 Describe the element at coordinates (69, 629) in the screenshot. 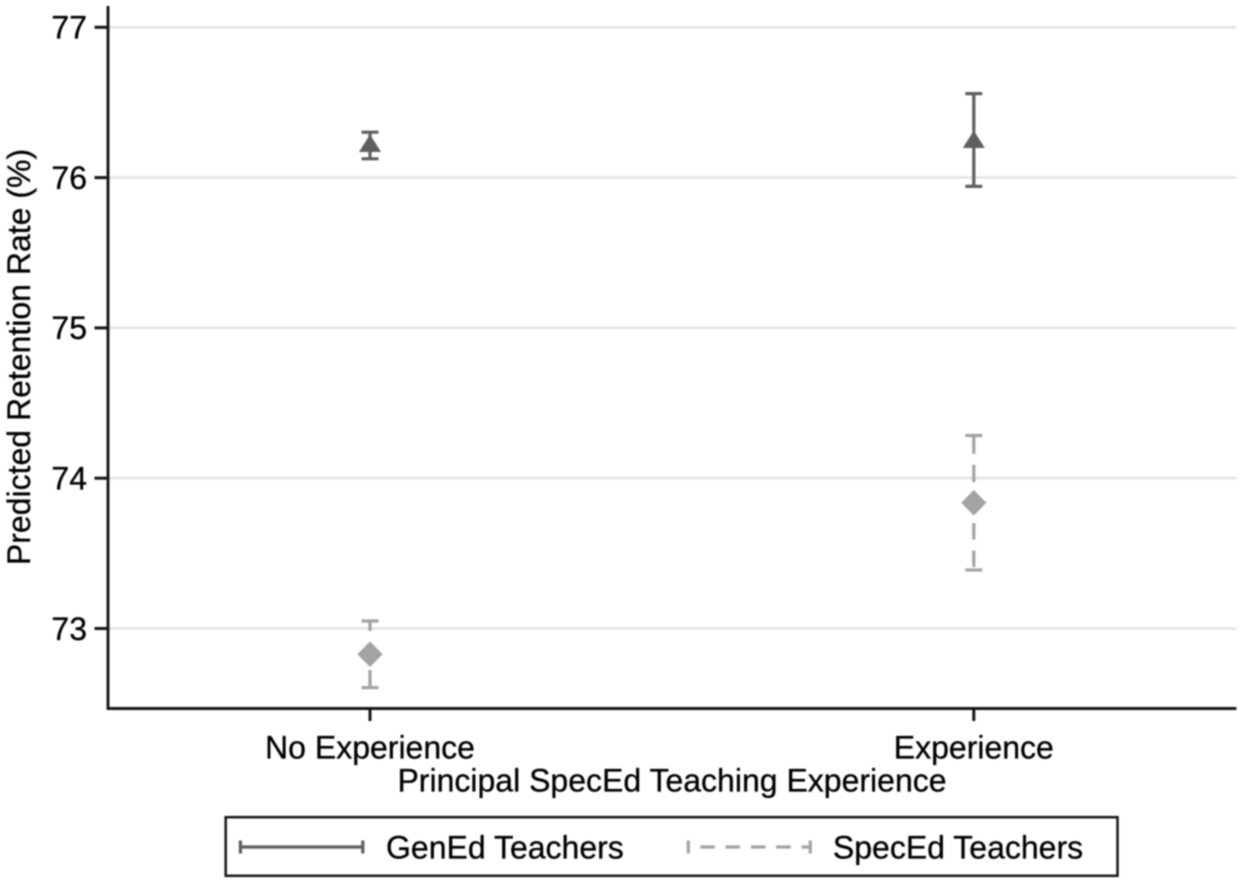

I see `svg-text: 73` at that location.